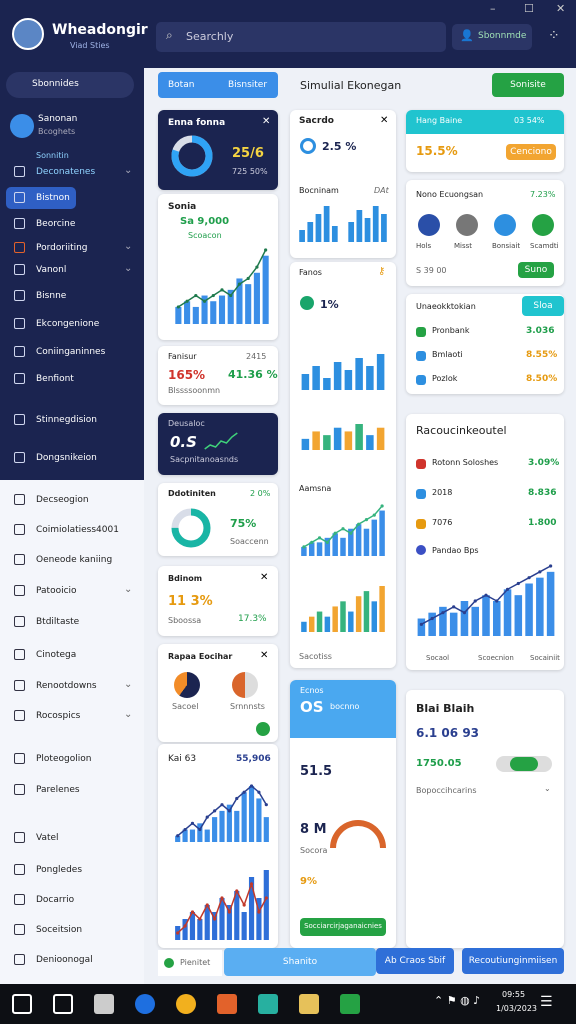 Image resolution: width=576 pixels, height=1024 pixels. Describe the element at coordinates (554, 36) in the screenshot. I see `apps-icon: ⁘` at that location.